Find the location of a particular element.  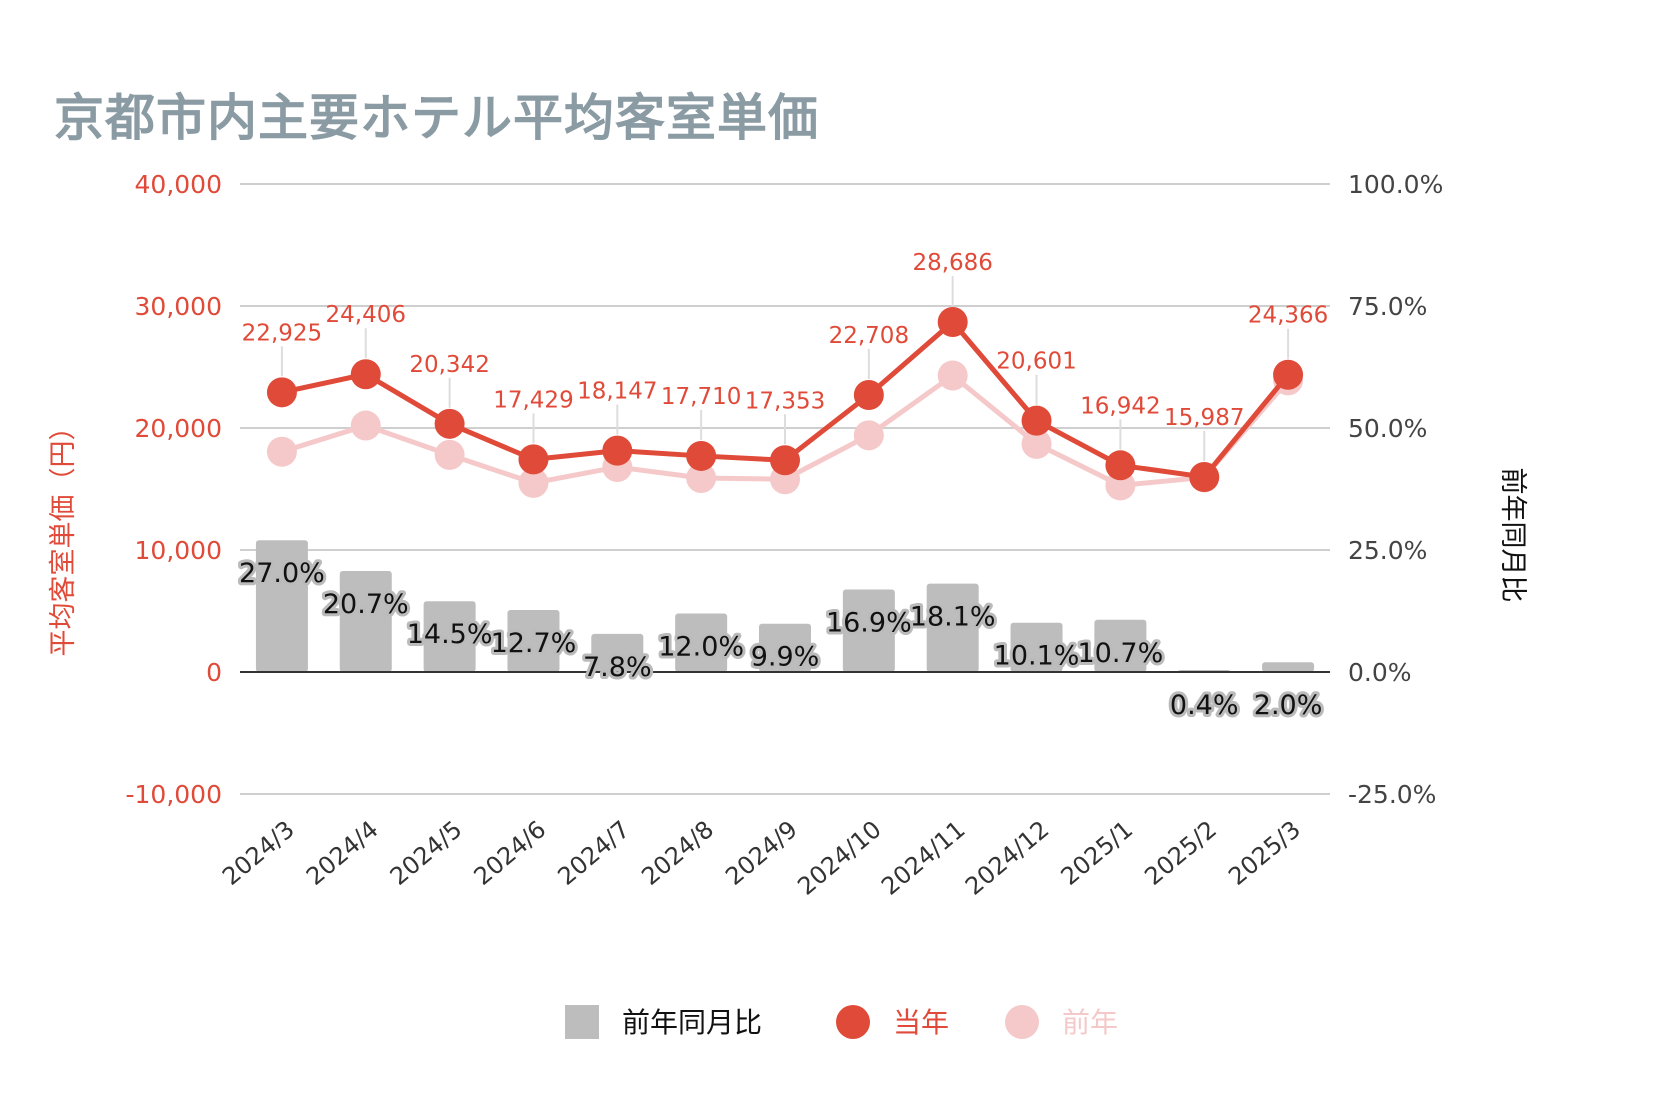

chart-title: 京都市内主要ホテル平均客室単価 is located at coordinates (436, 118).